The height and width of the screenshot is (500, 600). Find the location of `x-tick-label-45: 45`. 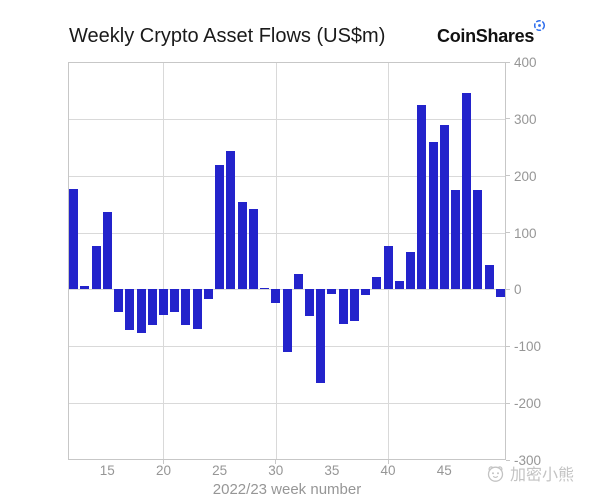

x-tick-label-45: 45 is located at coordinates (444, 470).